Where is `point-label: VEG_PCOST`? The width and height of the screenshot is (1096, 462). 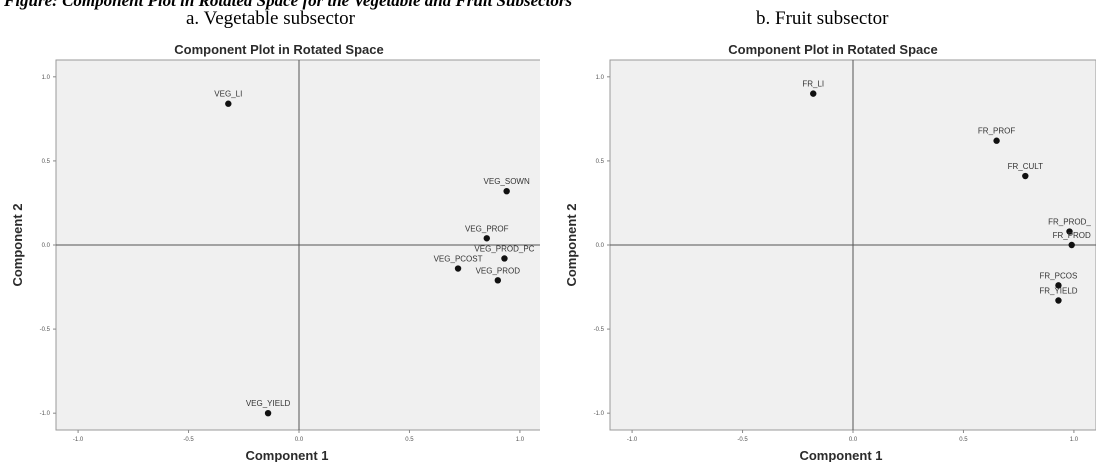
point-label: VEG_PCOST is located at coordinates (458, 259).